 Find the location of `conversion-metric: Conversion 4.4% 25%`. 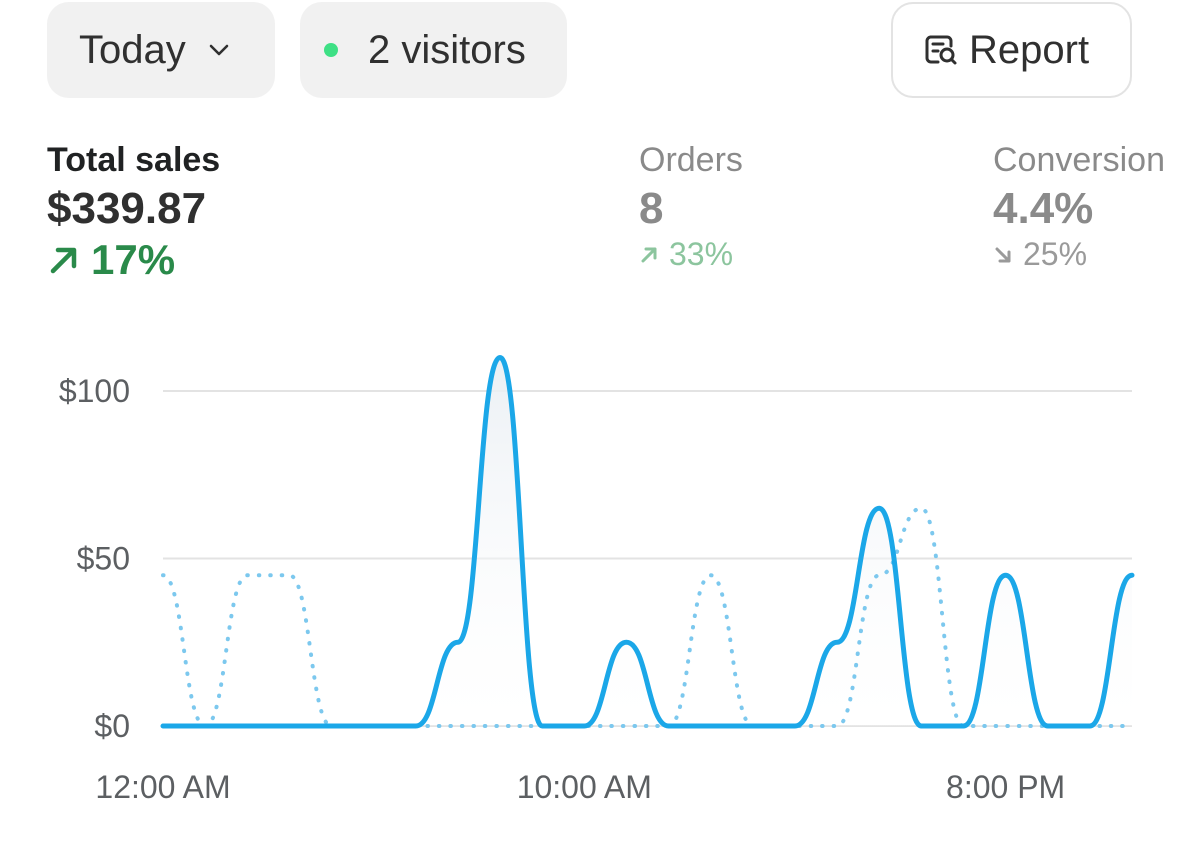

conversion-metric: Conversion 4.4% 25% is located at coordinates (1086, 206).